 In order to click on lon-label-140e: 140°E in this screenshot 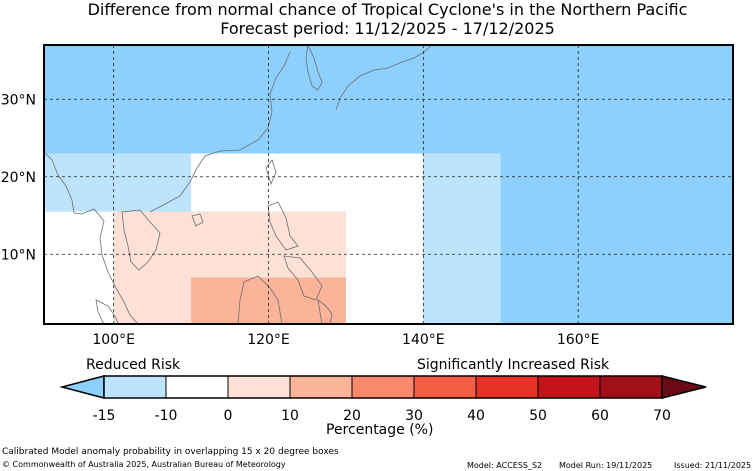, I will do `click(423, 340)`.